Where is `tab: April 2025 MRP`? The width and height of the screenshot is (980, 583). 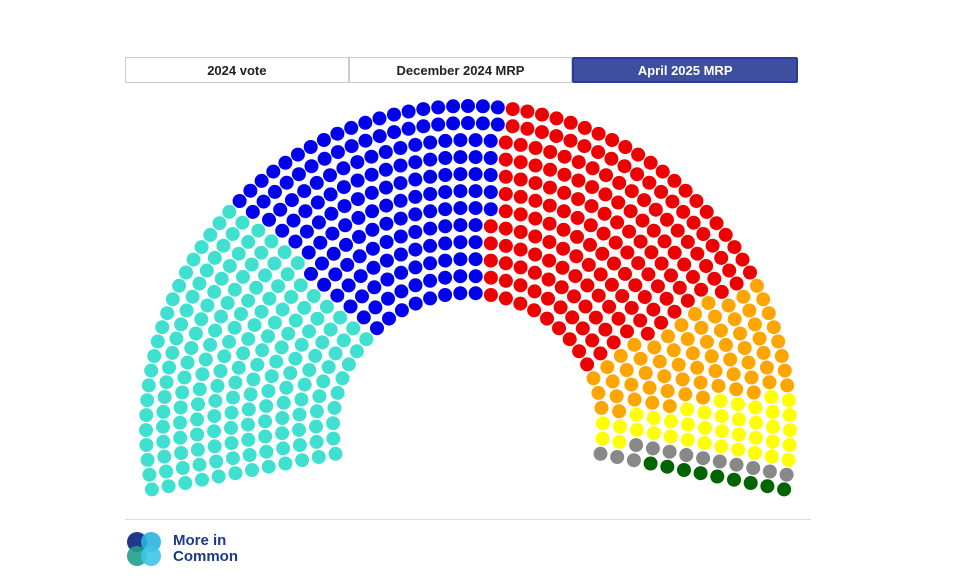
tab: April 2025 MRP is located at coordinates (685, 70).